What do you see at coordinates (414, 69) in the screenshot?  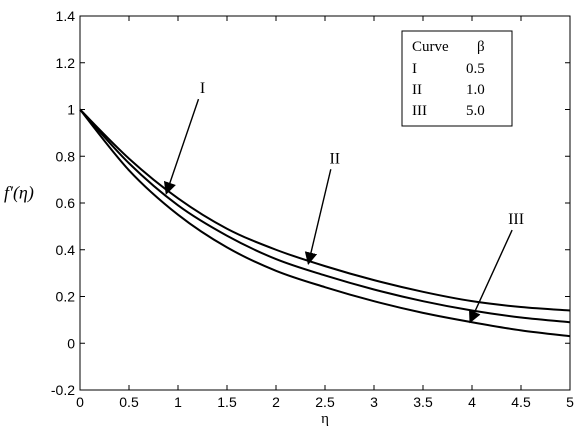 I see `legend-curve-i: I` at bounding box center [414, 69].